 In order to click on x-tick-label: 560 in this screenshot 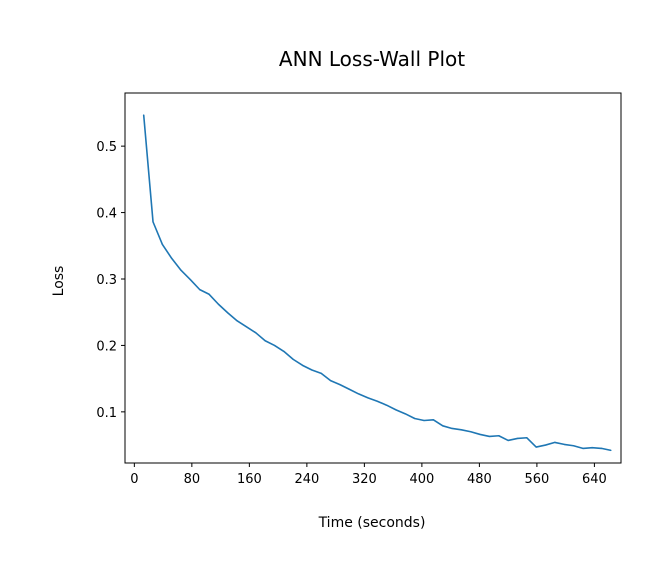, I will do `click(536, 479)`.